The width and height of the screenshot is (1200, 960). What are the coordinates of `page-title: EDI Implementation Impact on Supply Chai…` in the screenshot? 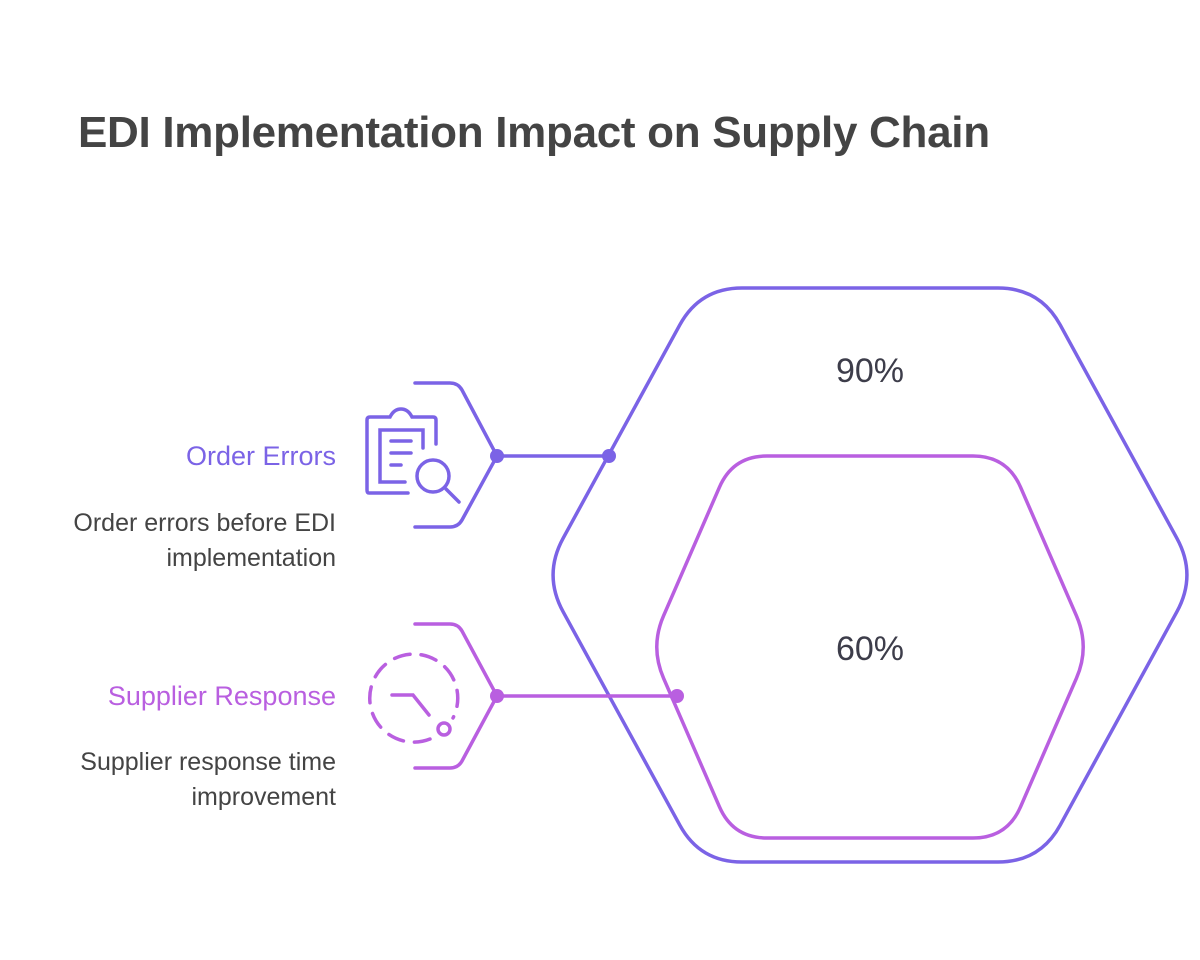 It's located at (534, 132).